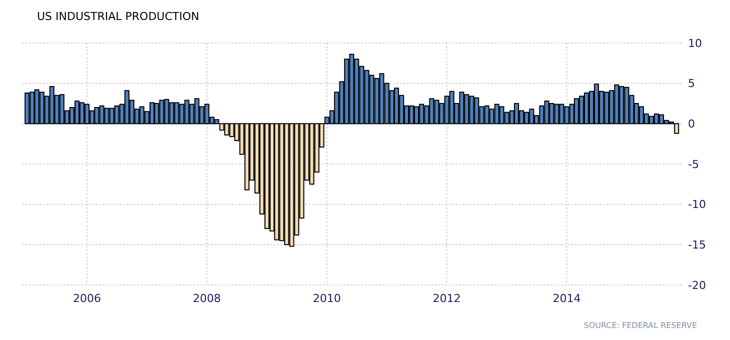  I want to click on x-tick-label: 2010, so click(326, 298).